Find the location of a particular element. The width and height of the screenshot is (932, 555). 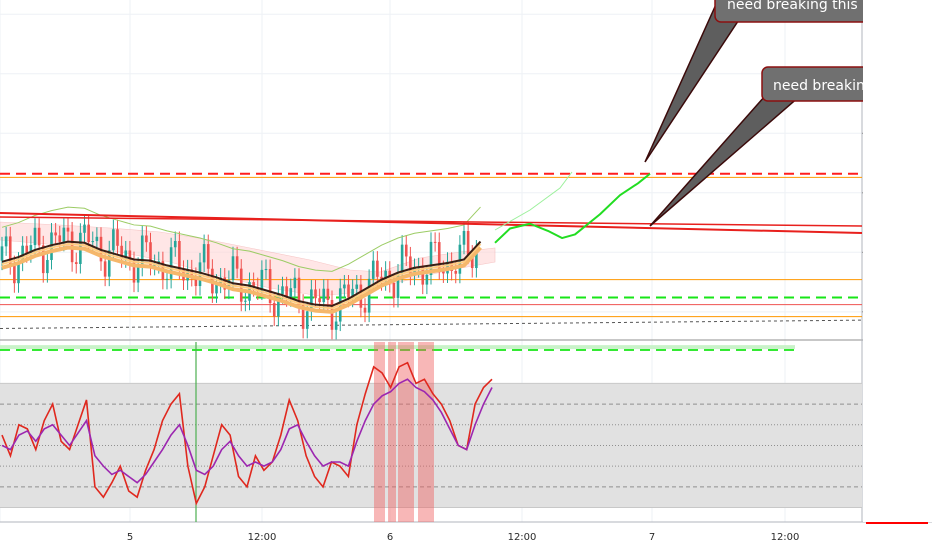

callout-pointer is located at coordinates (698, 81).